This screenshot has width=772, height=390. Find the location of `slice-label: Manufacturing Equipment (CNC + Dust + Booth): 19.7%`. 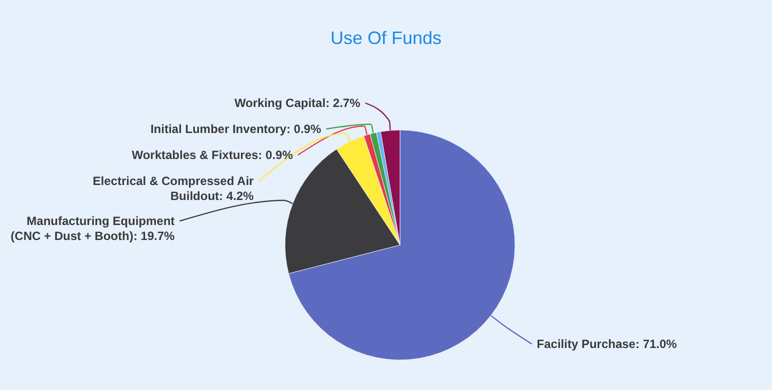

slice-label: Manufacturing Equipment (CNC + Dust + Booth): 19.7% is located at coordinates (93, 228).